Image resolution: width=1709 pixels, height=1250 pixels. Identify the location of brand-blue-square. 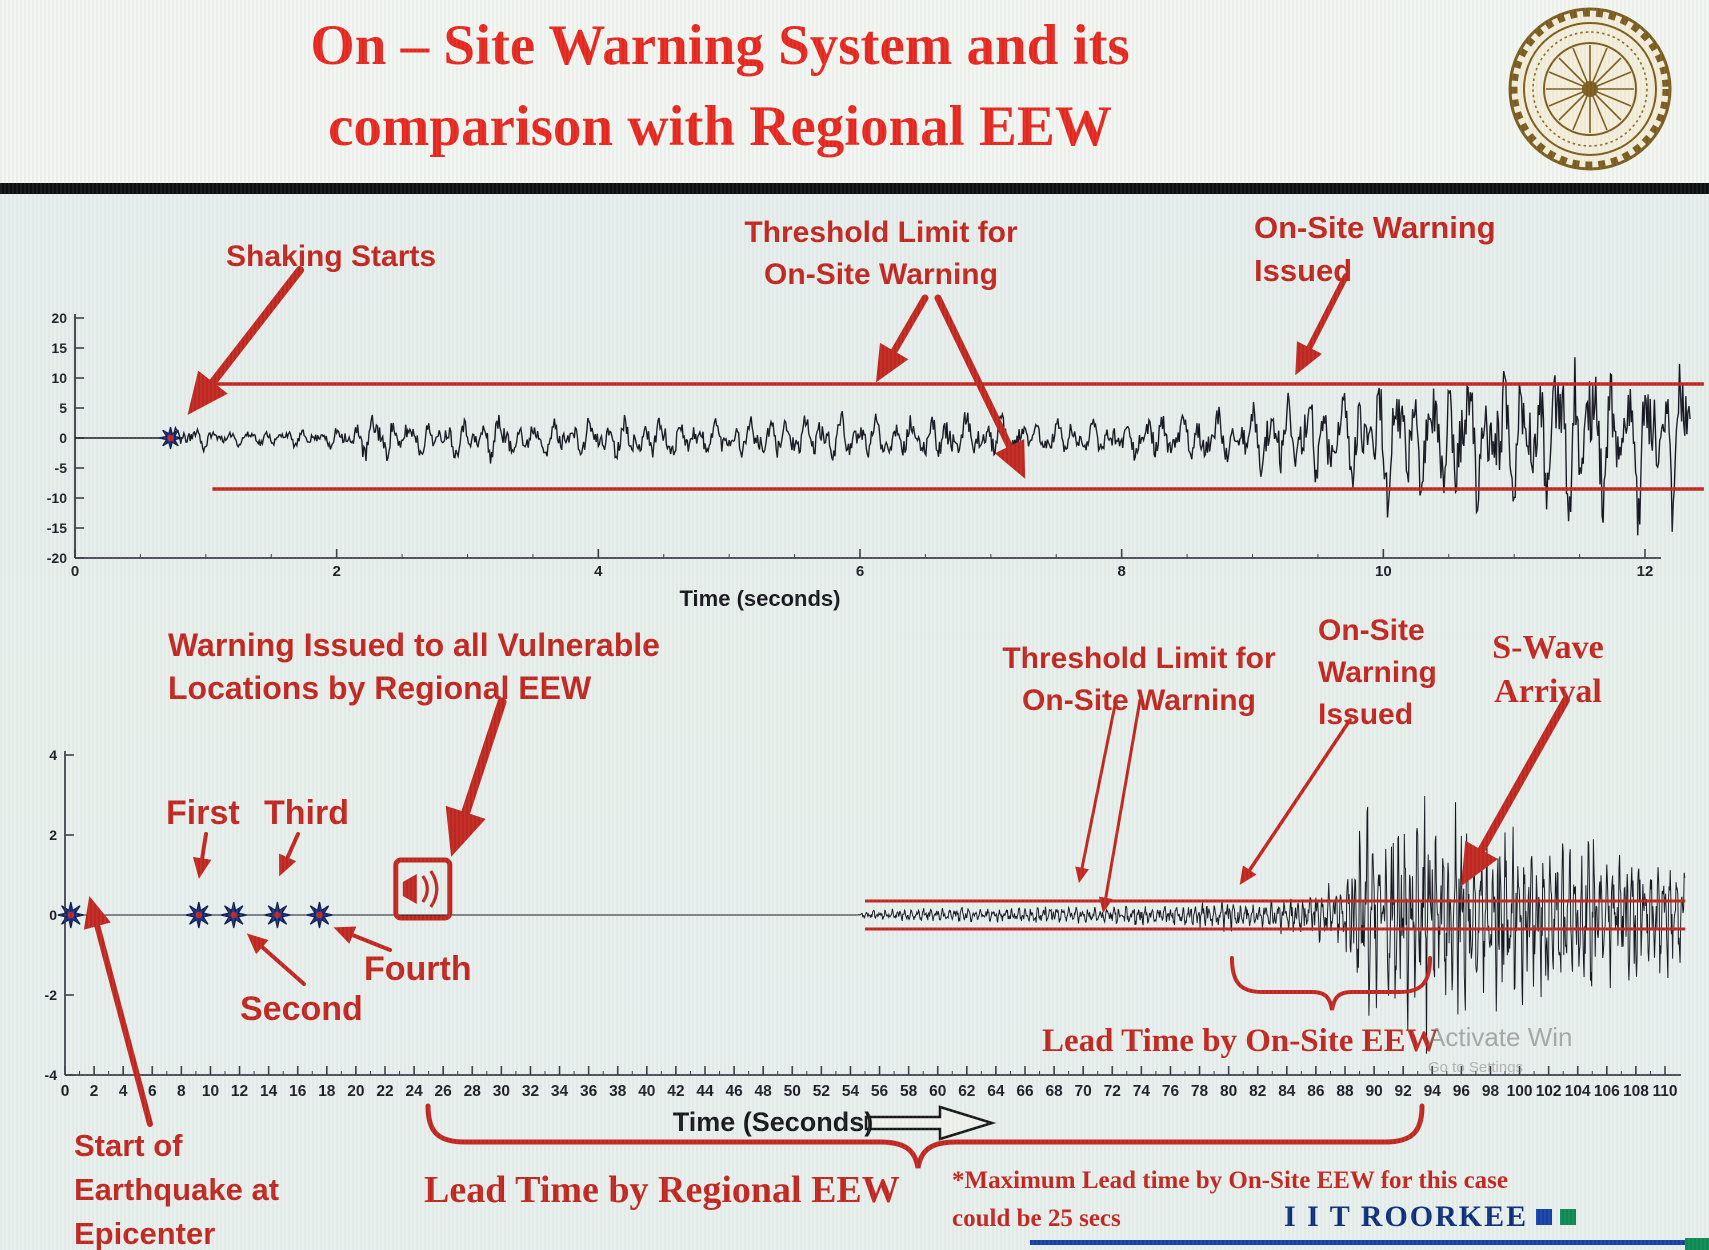
(1544, 1217).